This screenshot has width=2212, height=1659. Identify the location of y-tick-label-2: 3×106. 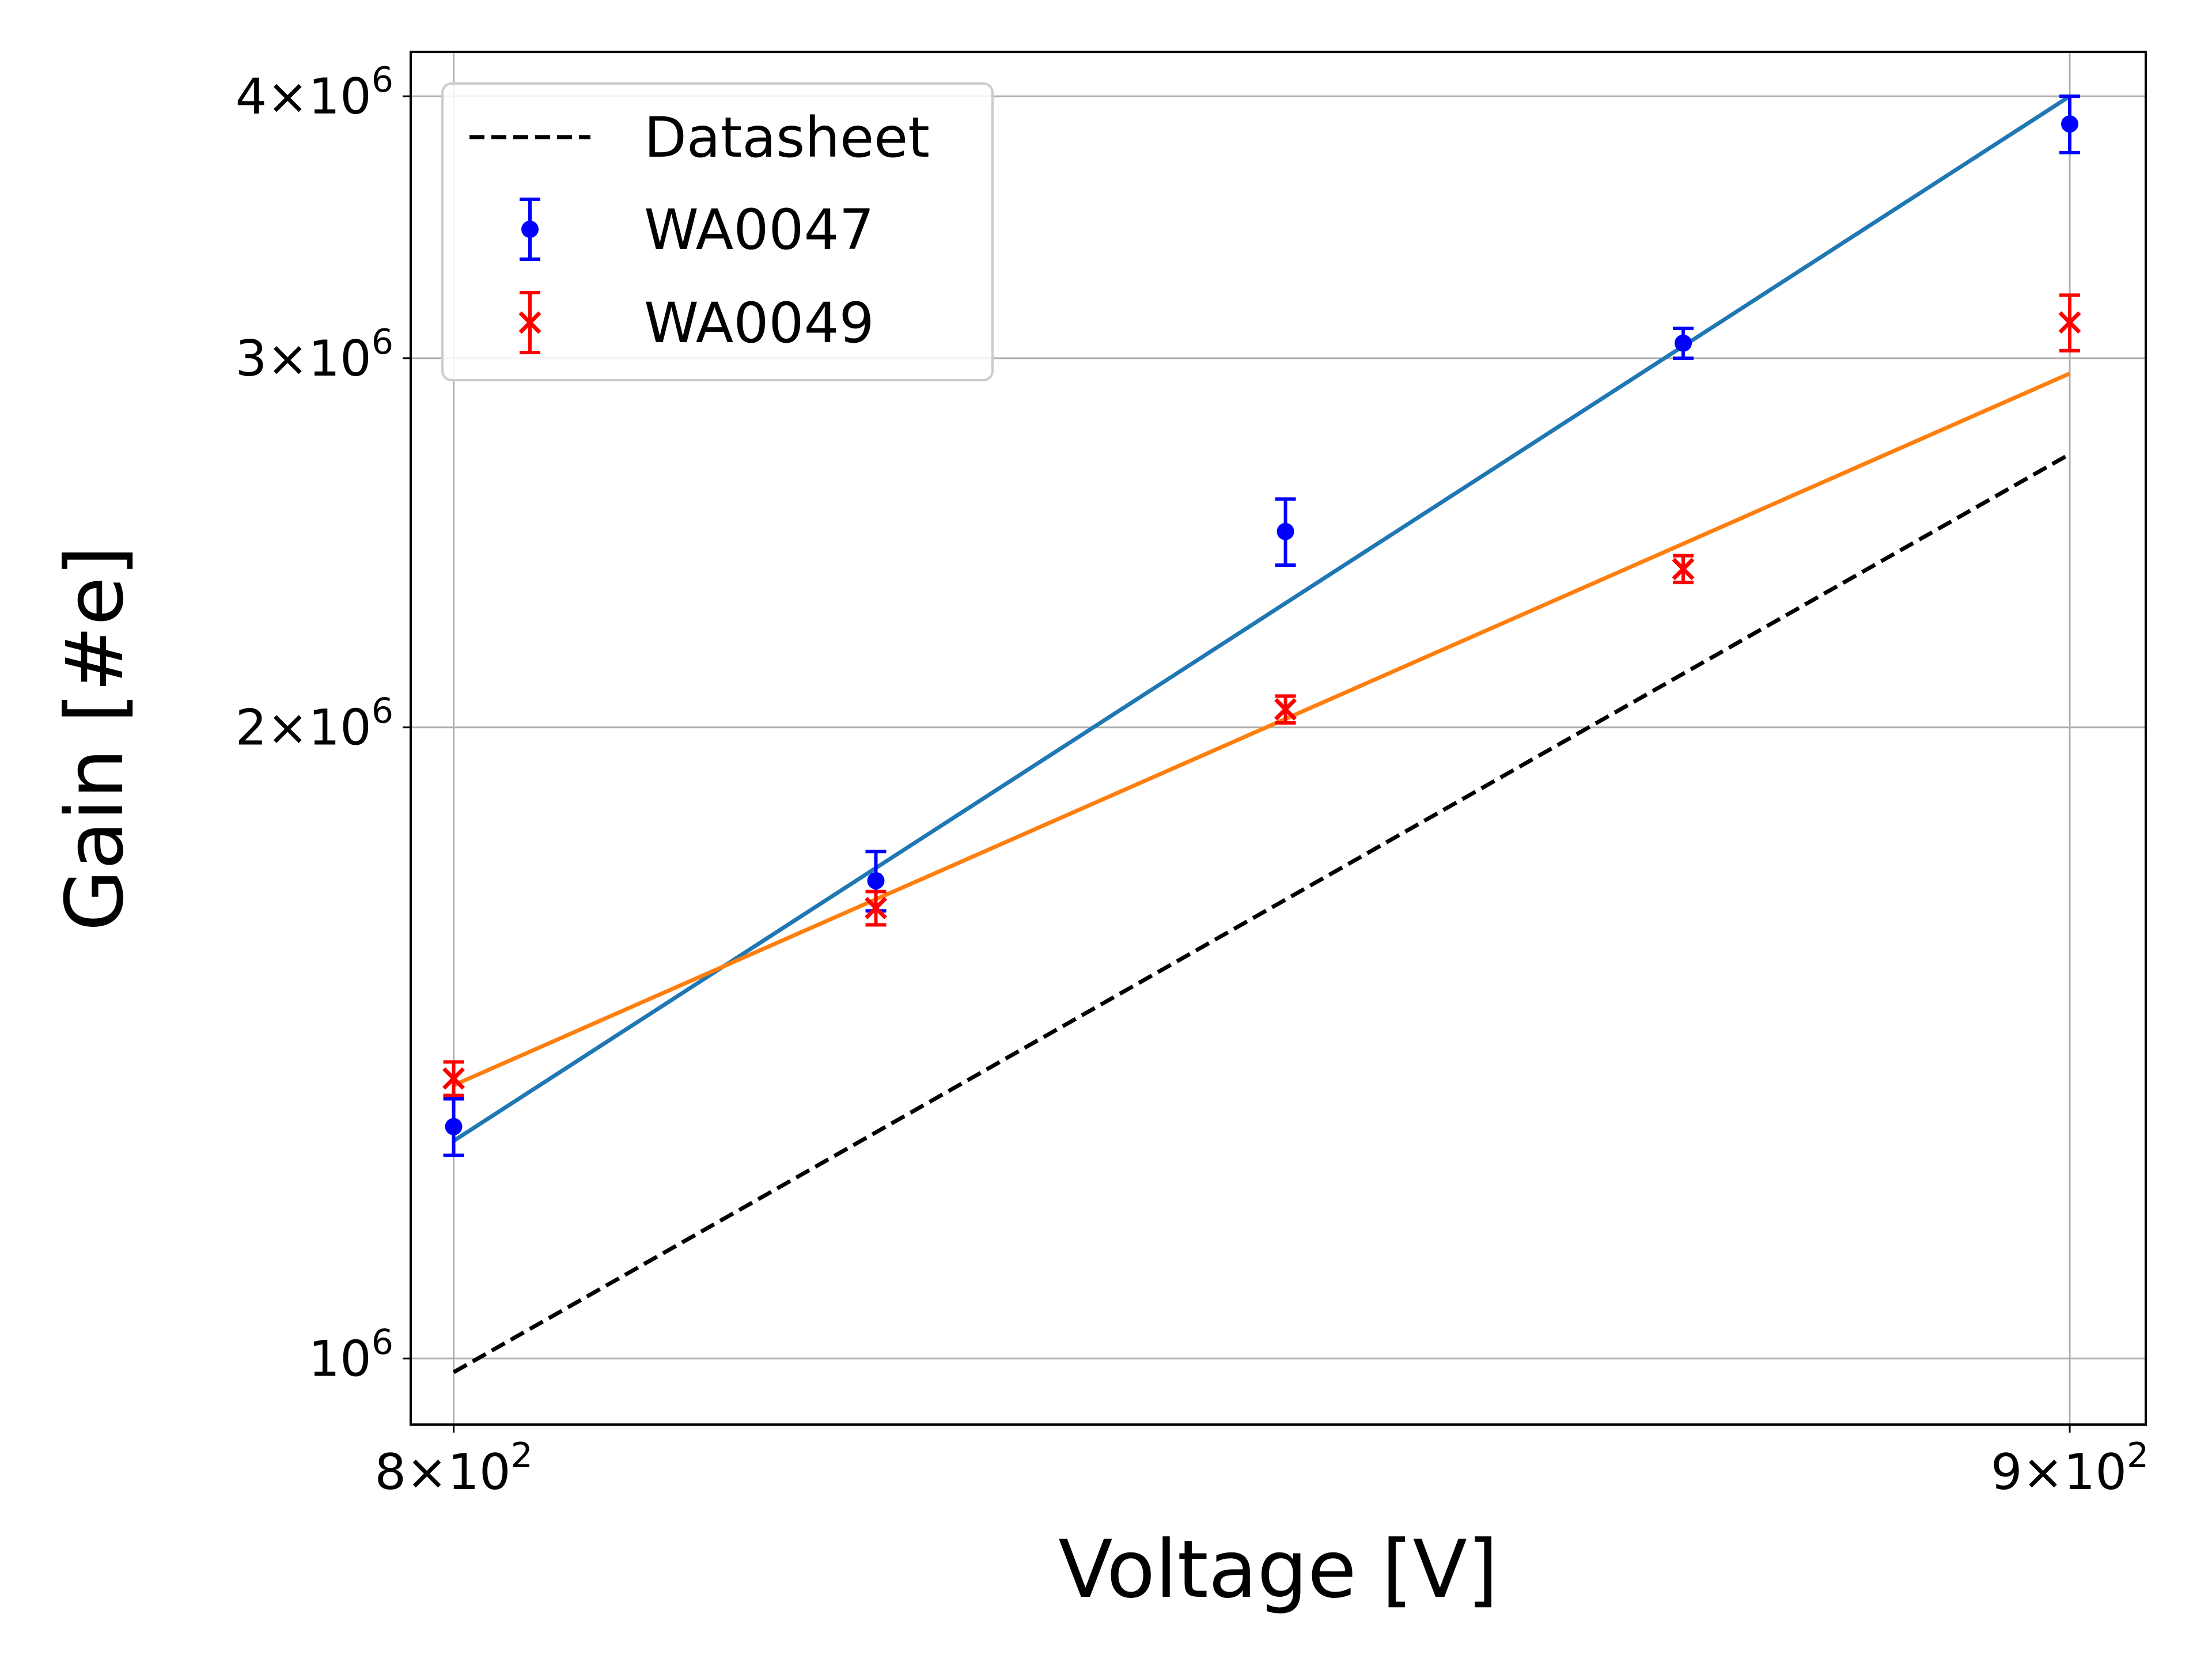
(314, 355).